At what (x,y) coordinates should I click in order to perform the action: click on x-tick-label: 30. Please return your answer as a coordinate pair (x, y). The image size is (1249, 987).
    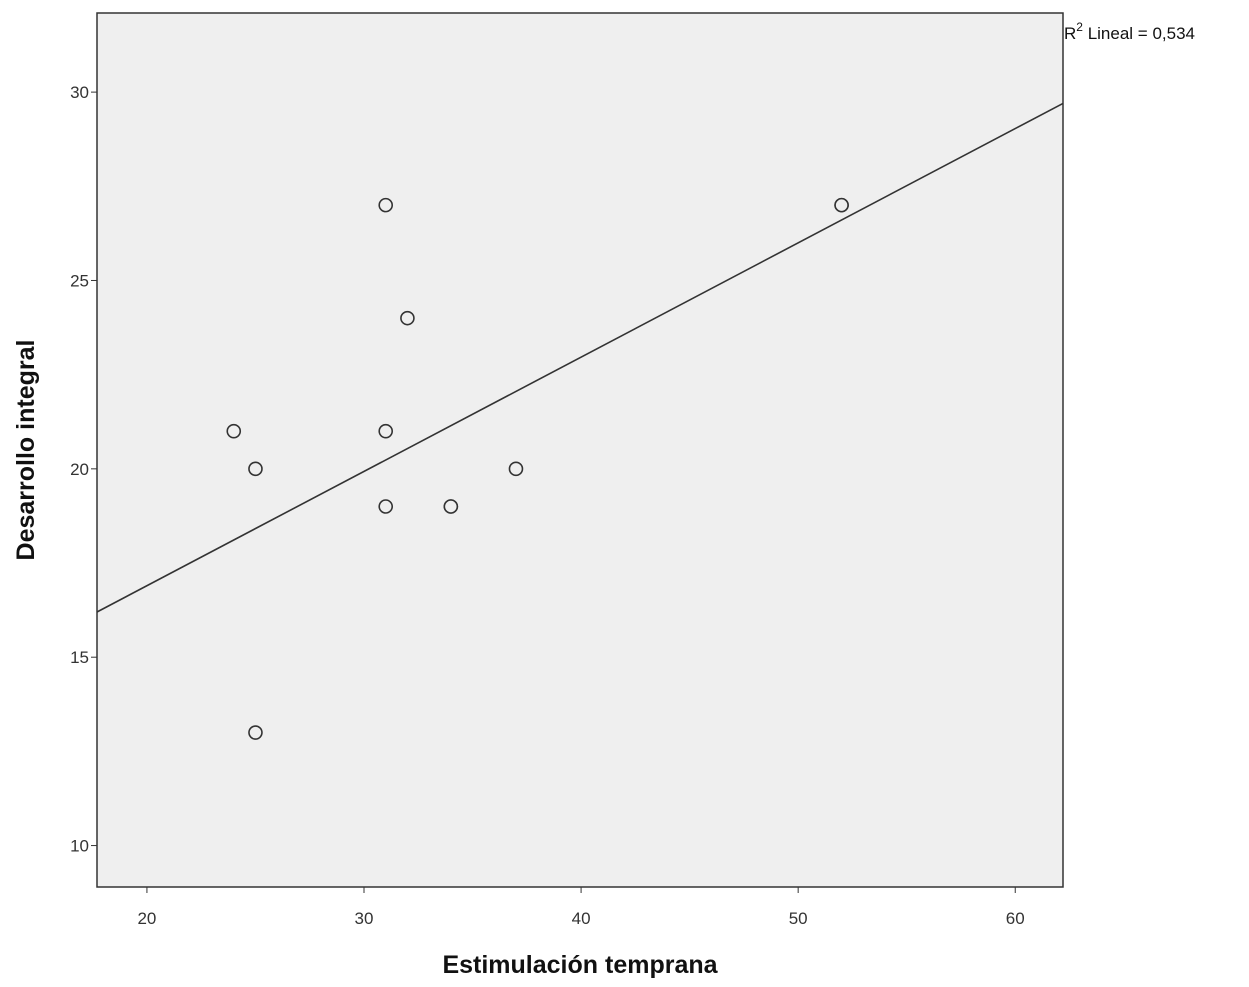
    Looking at the image, I should click on (364, 918).